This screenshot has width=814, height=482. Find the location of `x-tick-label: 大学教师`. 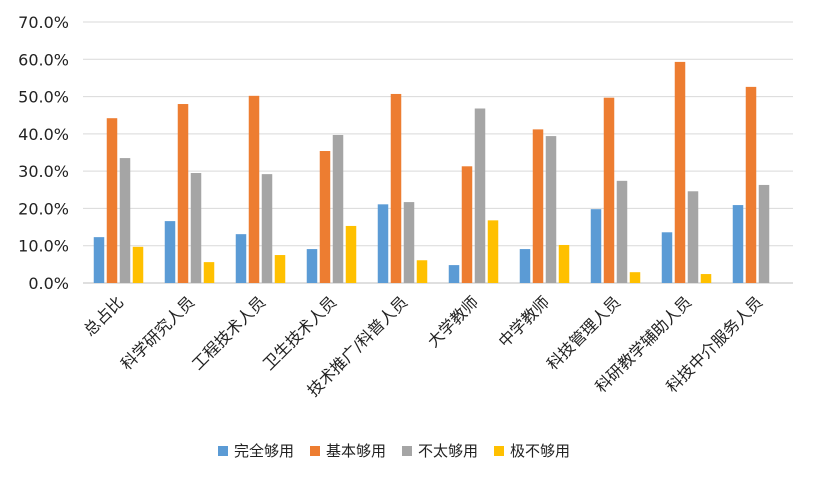

x-tick-label: 大学教师 is located at coordinates (453, 321).